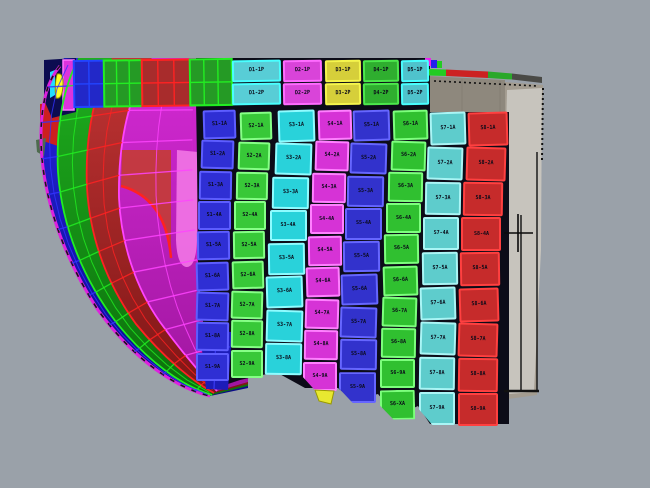 The width and height of the screenshot is (650, 488). I want to click on transom-lines, so click(488, 236).